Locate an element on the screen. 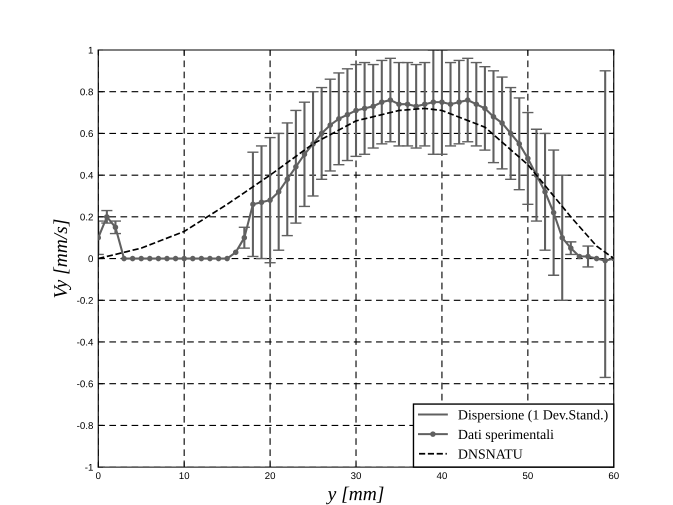  x-tick-label: 60 is located at coordinates (613, 476).